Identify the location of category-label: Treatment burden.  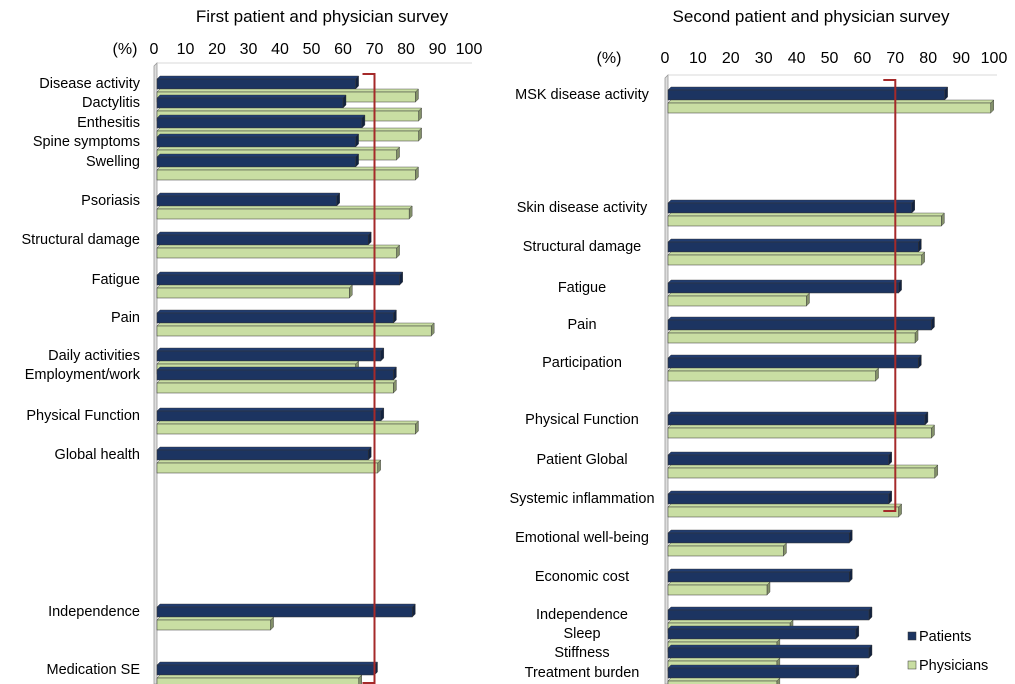
(582, 673).